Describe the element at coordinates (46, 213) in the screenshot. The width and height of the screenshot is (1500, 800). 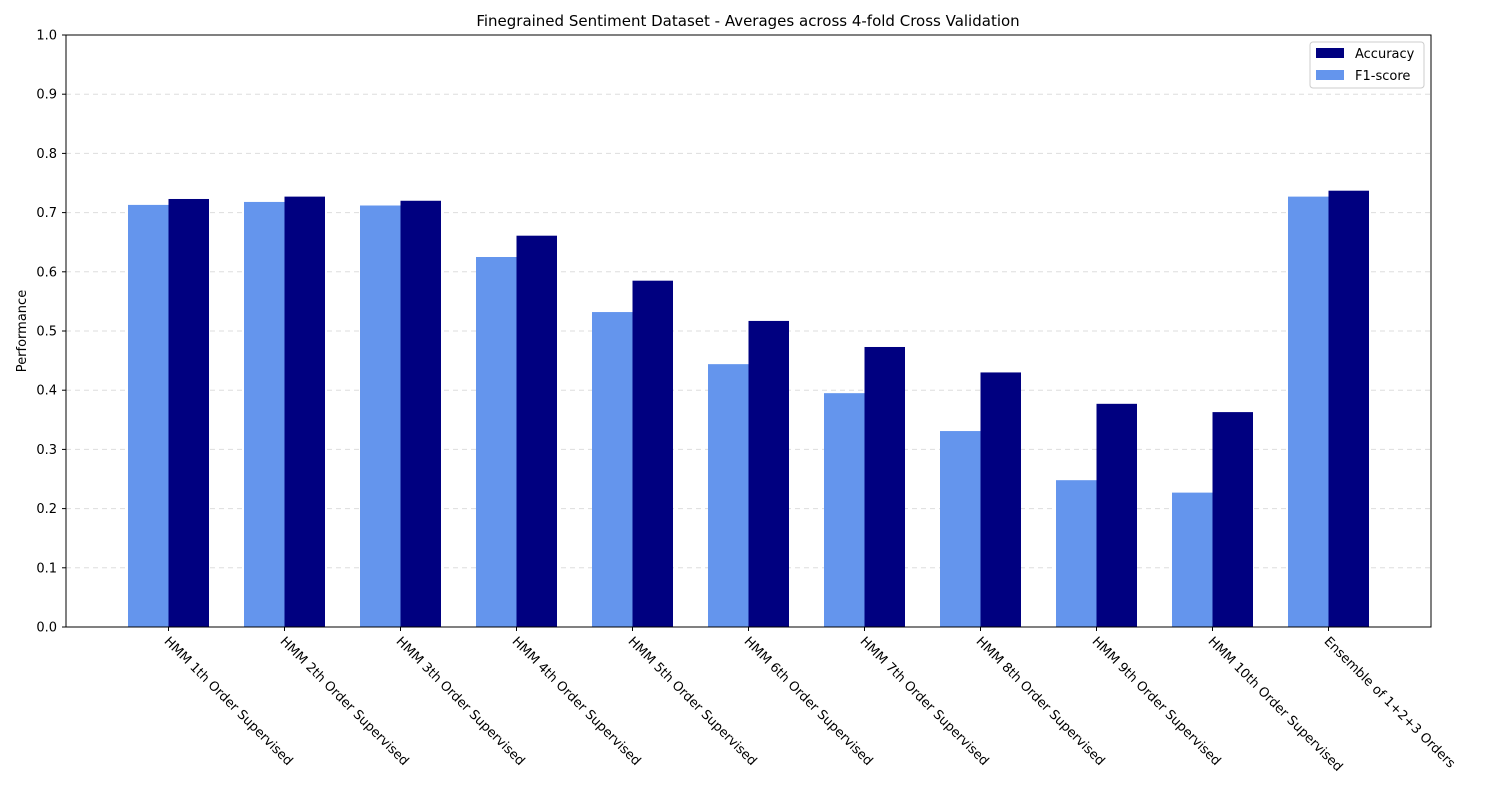
I see `y-tick-label: 0.7` at that location.